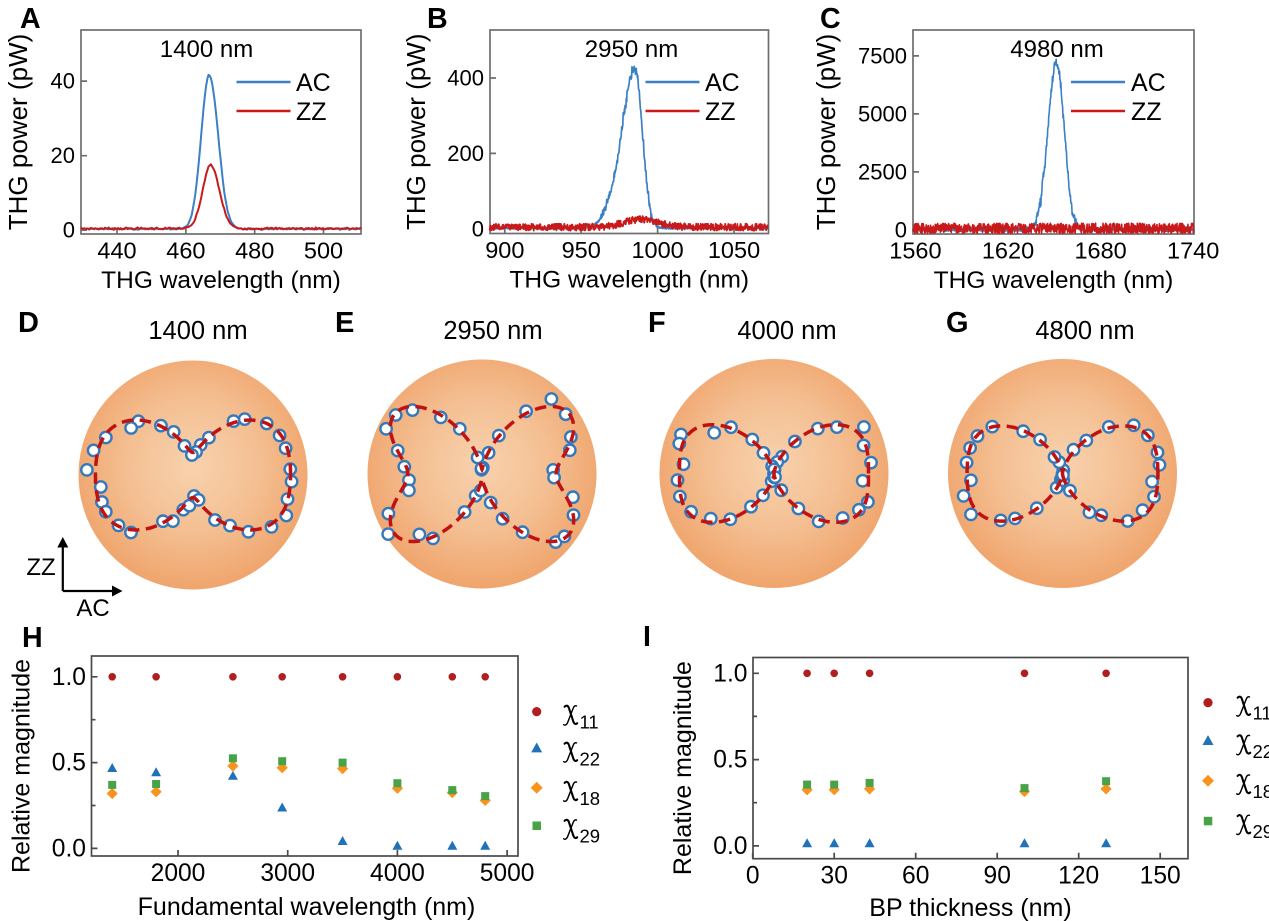 The height and width of the screenshot is (921, 1269). Describe the element at coordinates (116, 251) in the screenshot. I see `svg-text: 440` at that location.